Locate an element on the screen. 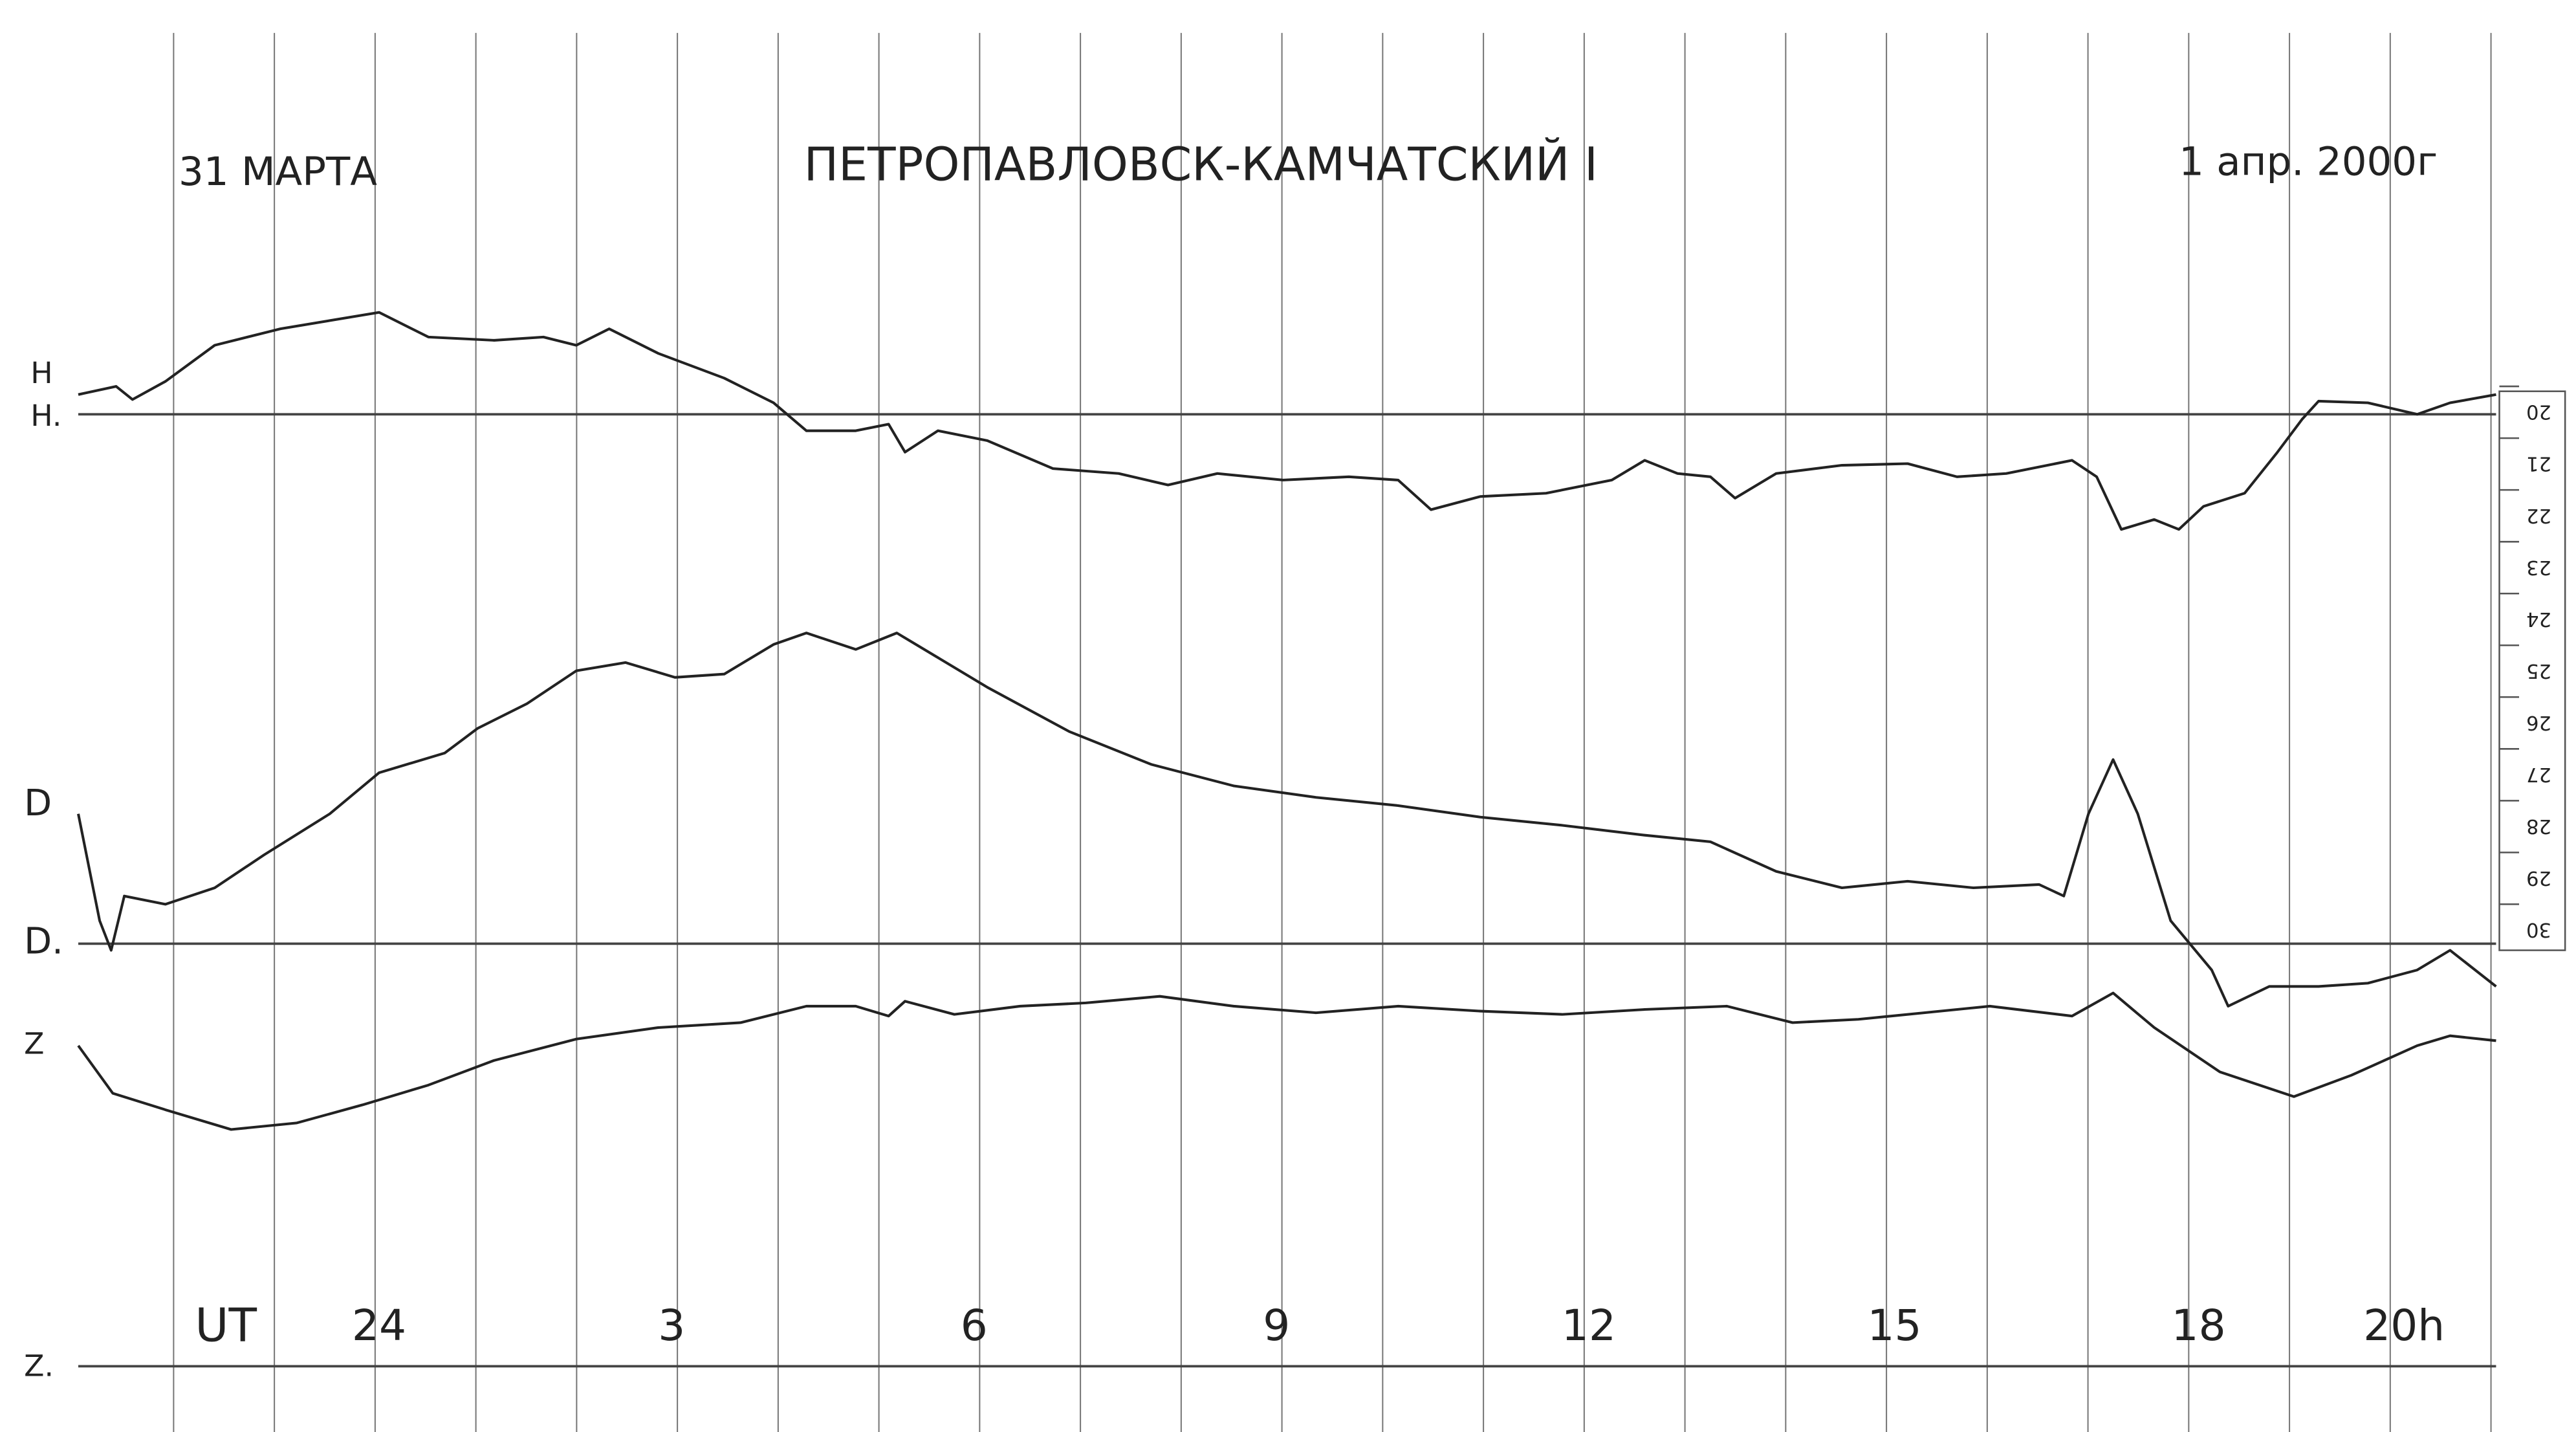 This screenshot has height=1432, width=2576. time-label: 9 is located at coordinates (1276, 1325).